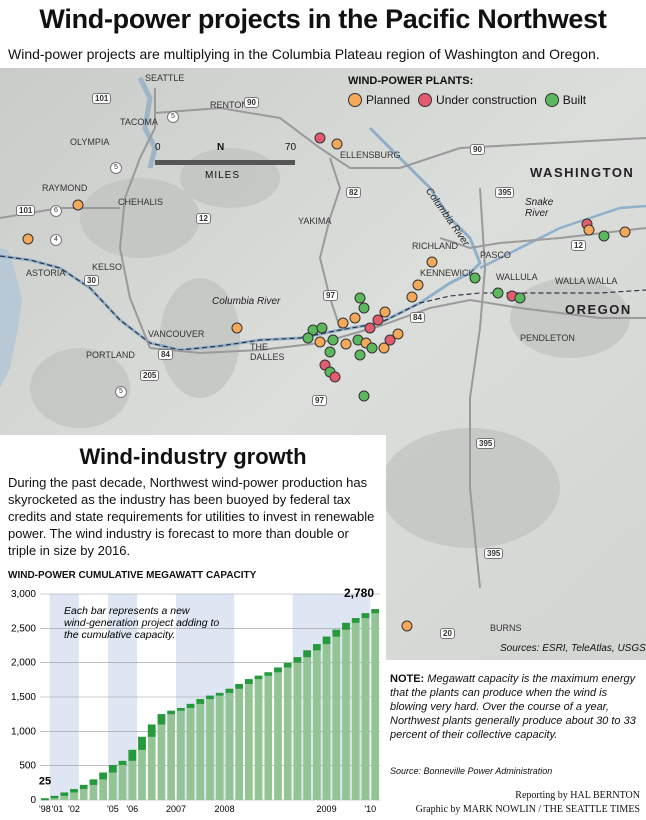 Image resolution: width=646 pixels, height=820 pixels. Describe the element at coordinates (246, 301) in the screenshot. I see `river-label: Columbia River` at that location.